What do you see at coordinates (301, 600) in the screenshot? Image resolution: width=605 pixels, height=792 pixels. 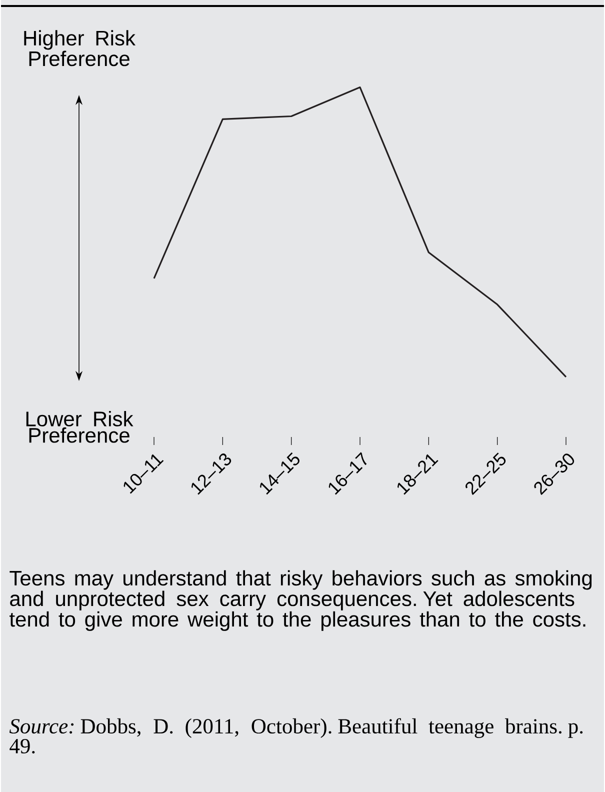 I see `text: Teens may understand that risky behaviors such as smoking and unprotected sex carry consequences. Yet adolescents tend to give more weight to the pleasures than to the costs.` at bounding box center [301, 600].